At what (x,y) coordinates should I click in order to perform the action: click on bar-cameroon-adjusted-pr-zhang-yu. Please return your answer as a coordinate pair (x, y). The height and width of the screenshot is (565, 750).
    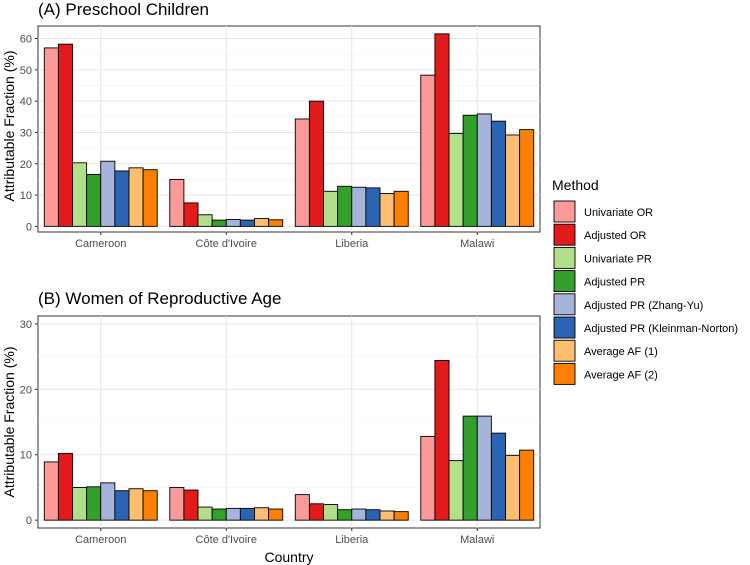
    Looking at the image, I should click on (108, 501).